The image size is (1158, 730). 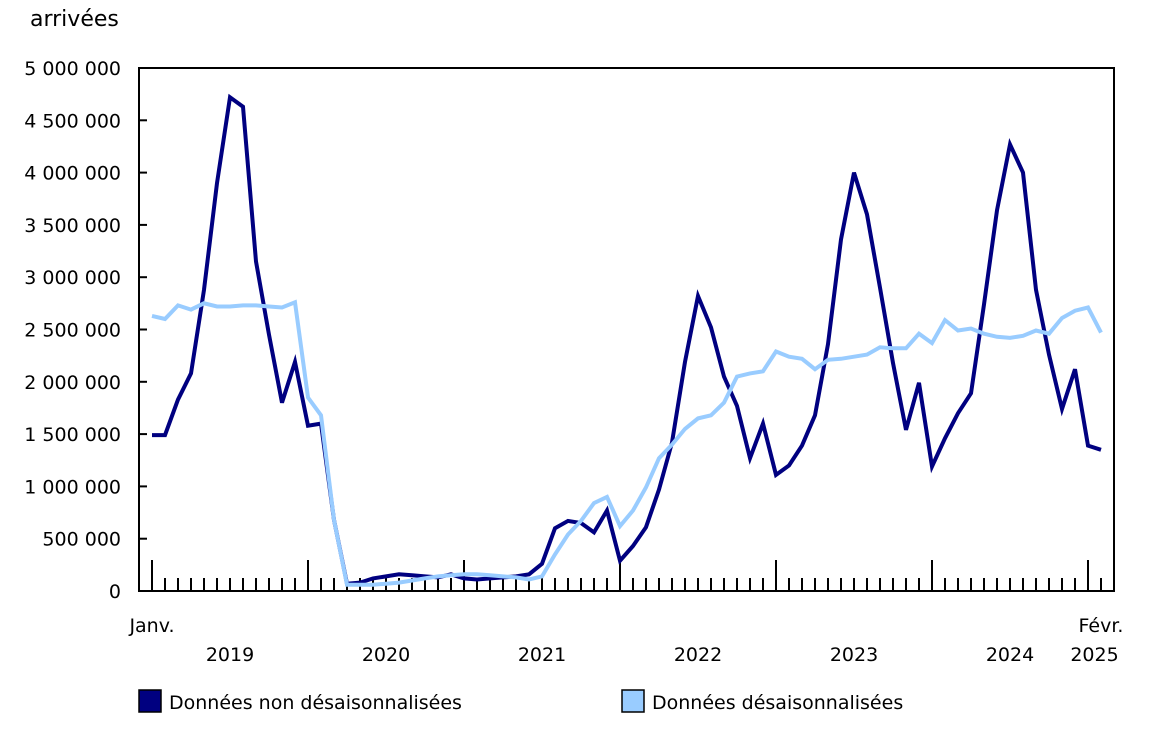 What do you see at coordinates (542, 655) in the screenshot?
I see `x-year-label: 2021` at bounding box center [542, 655].